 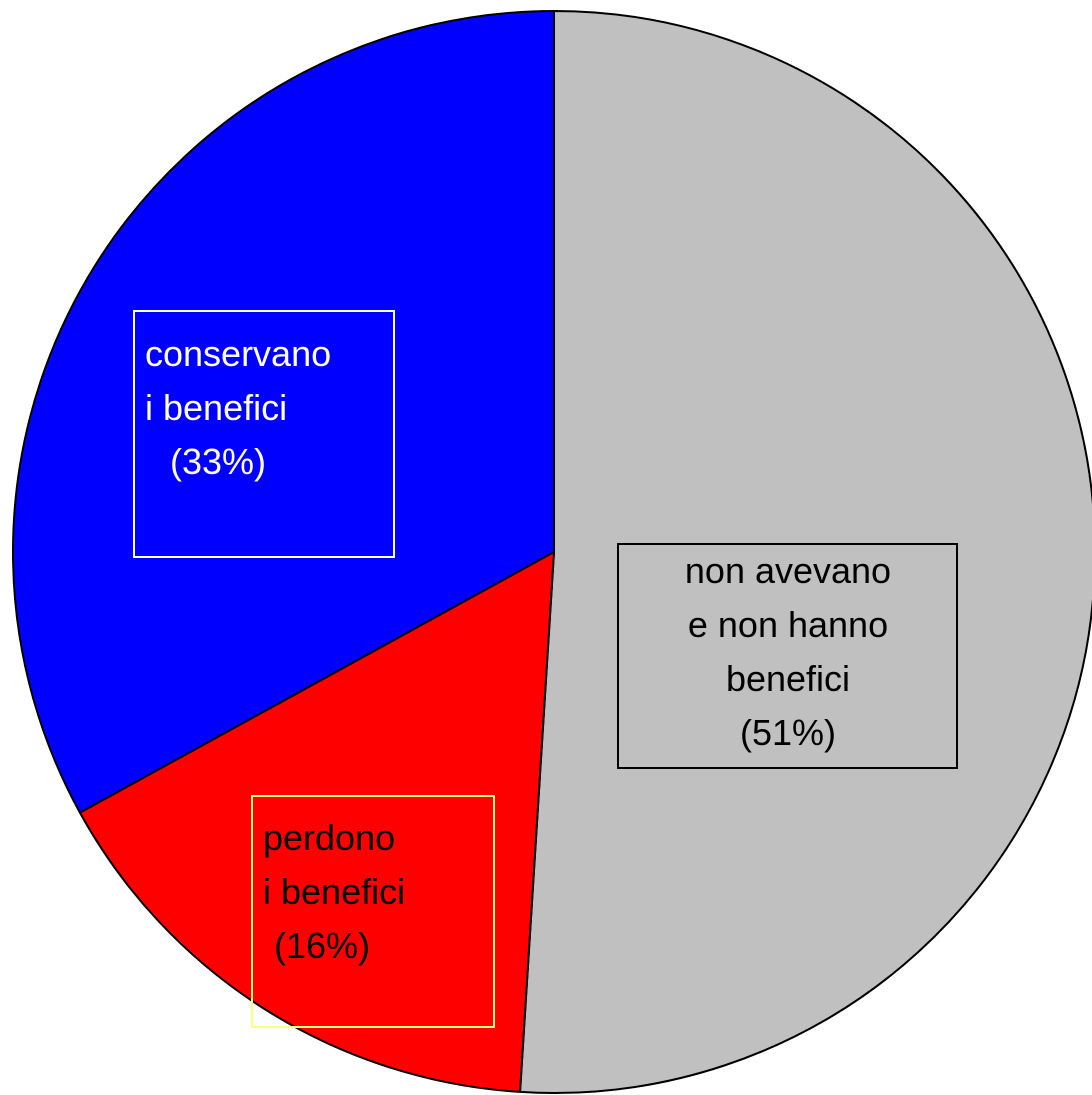 I want to click on slice-label-1: perdono i benefici (16%), so click(x=373, y=911).